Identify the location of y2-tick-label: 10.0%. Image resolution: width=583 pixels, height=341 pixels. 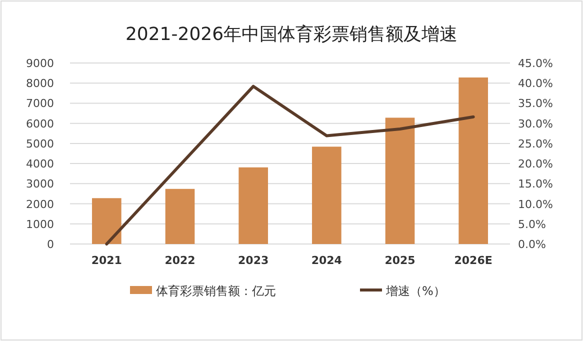
(535, 204).